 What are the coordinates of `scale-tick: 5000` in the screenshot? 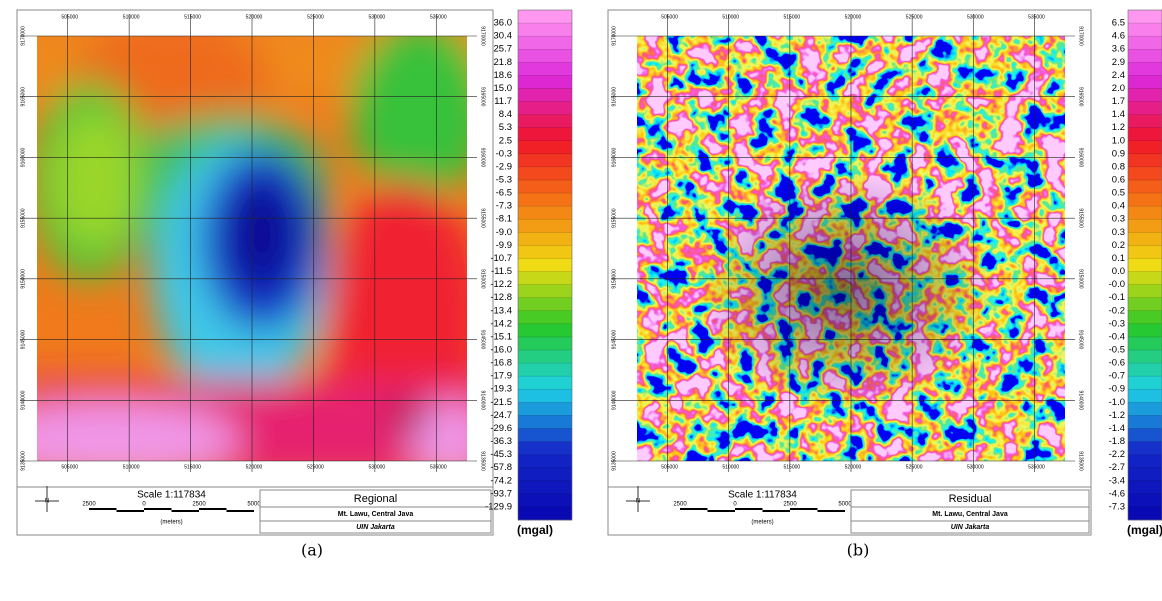 It's located at (845, 505).